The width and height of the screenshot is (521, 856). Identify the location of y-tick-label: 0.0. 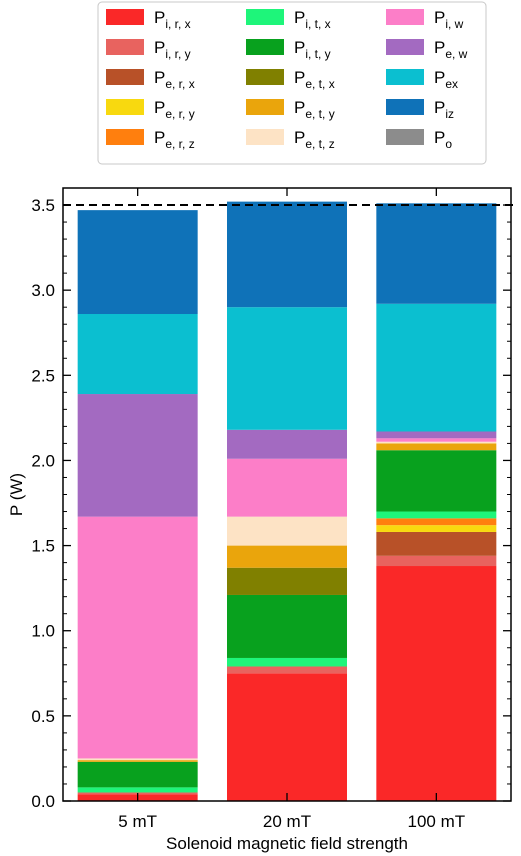
(43, 801).